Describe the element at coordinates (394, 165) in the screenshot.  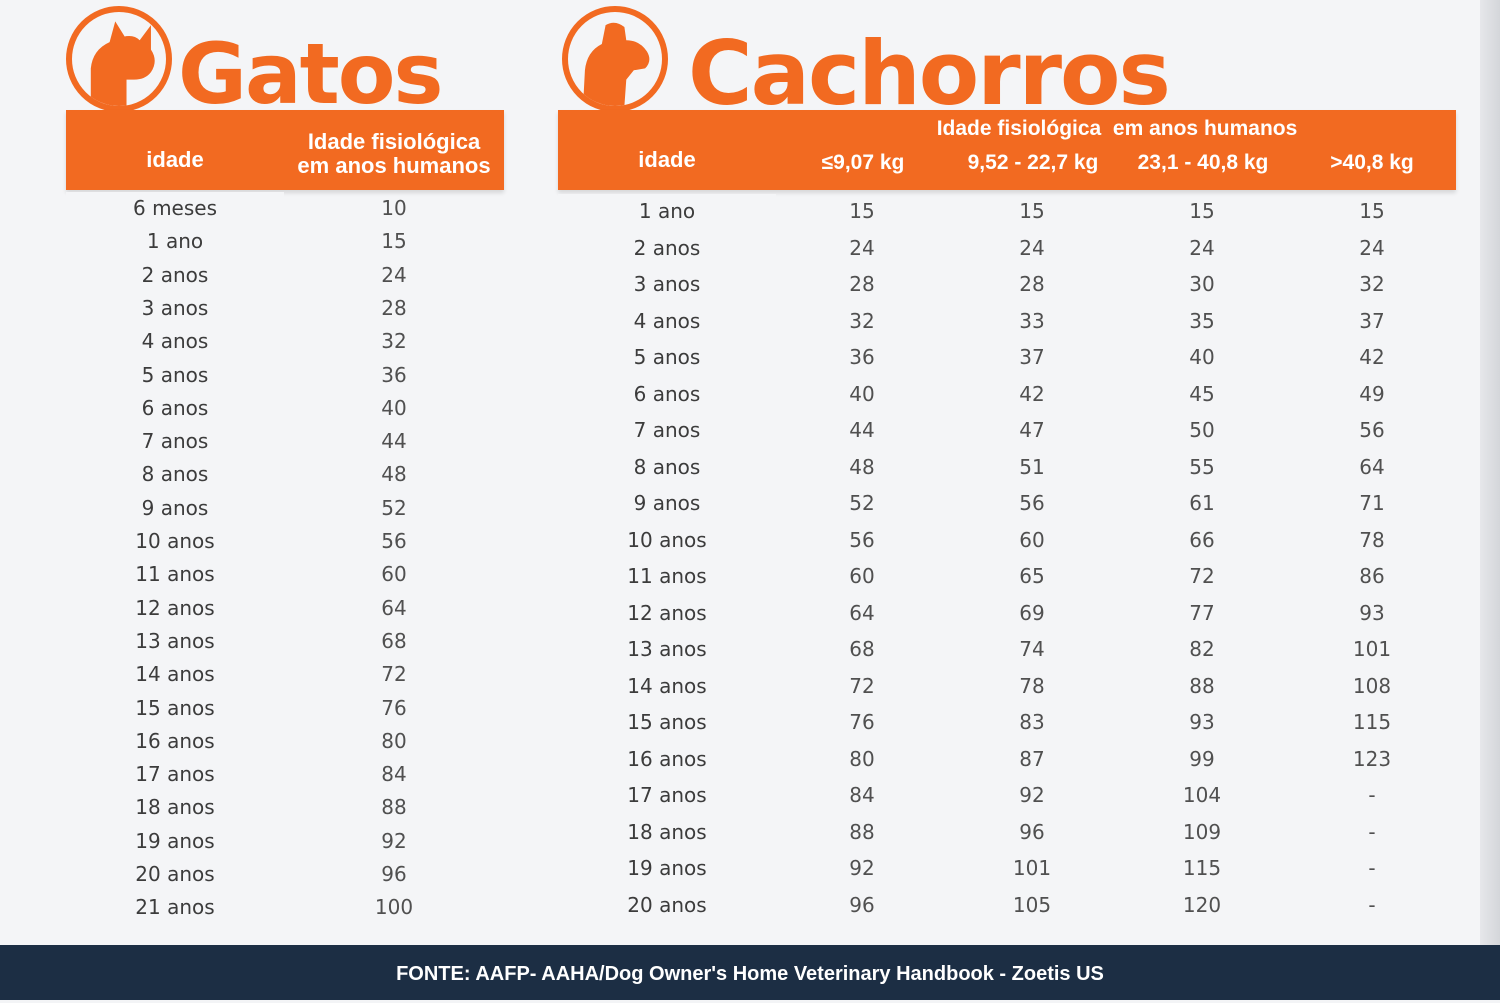
I see `cats-human-header-line2: em anos humanos` at that location.